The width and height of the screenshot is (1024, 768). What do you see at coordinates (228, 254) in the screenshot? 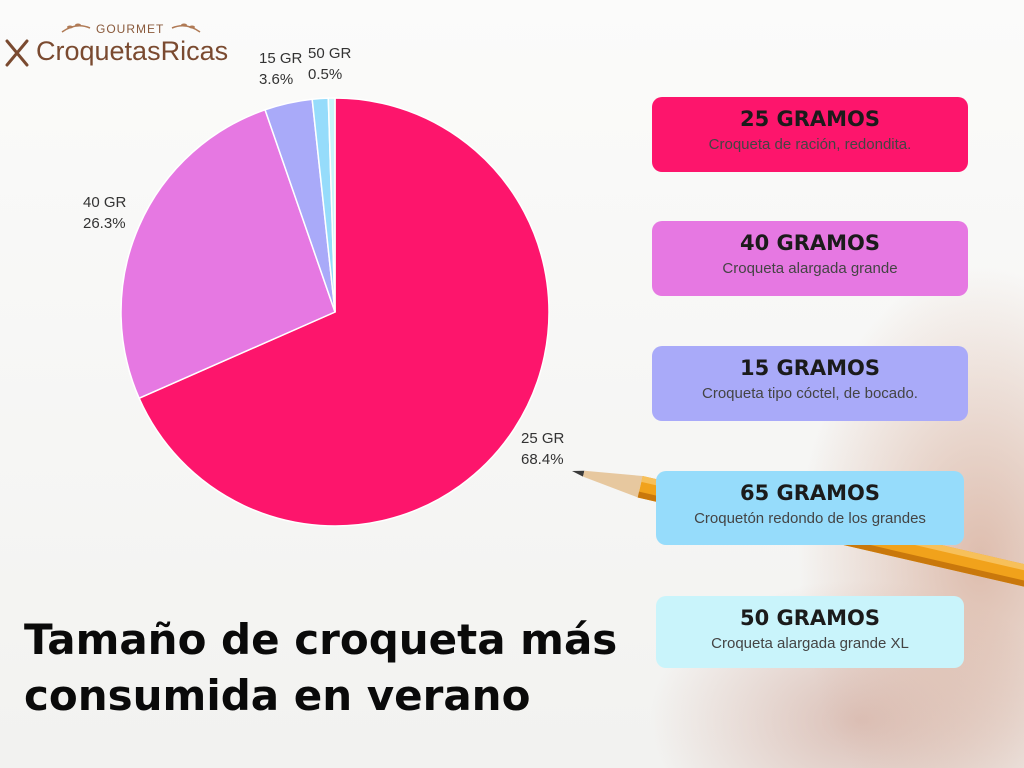
I see `pie-slice-40gr` at bounding box center [228, 254].